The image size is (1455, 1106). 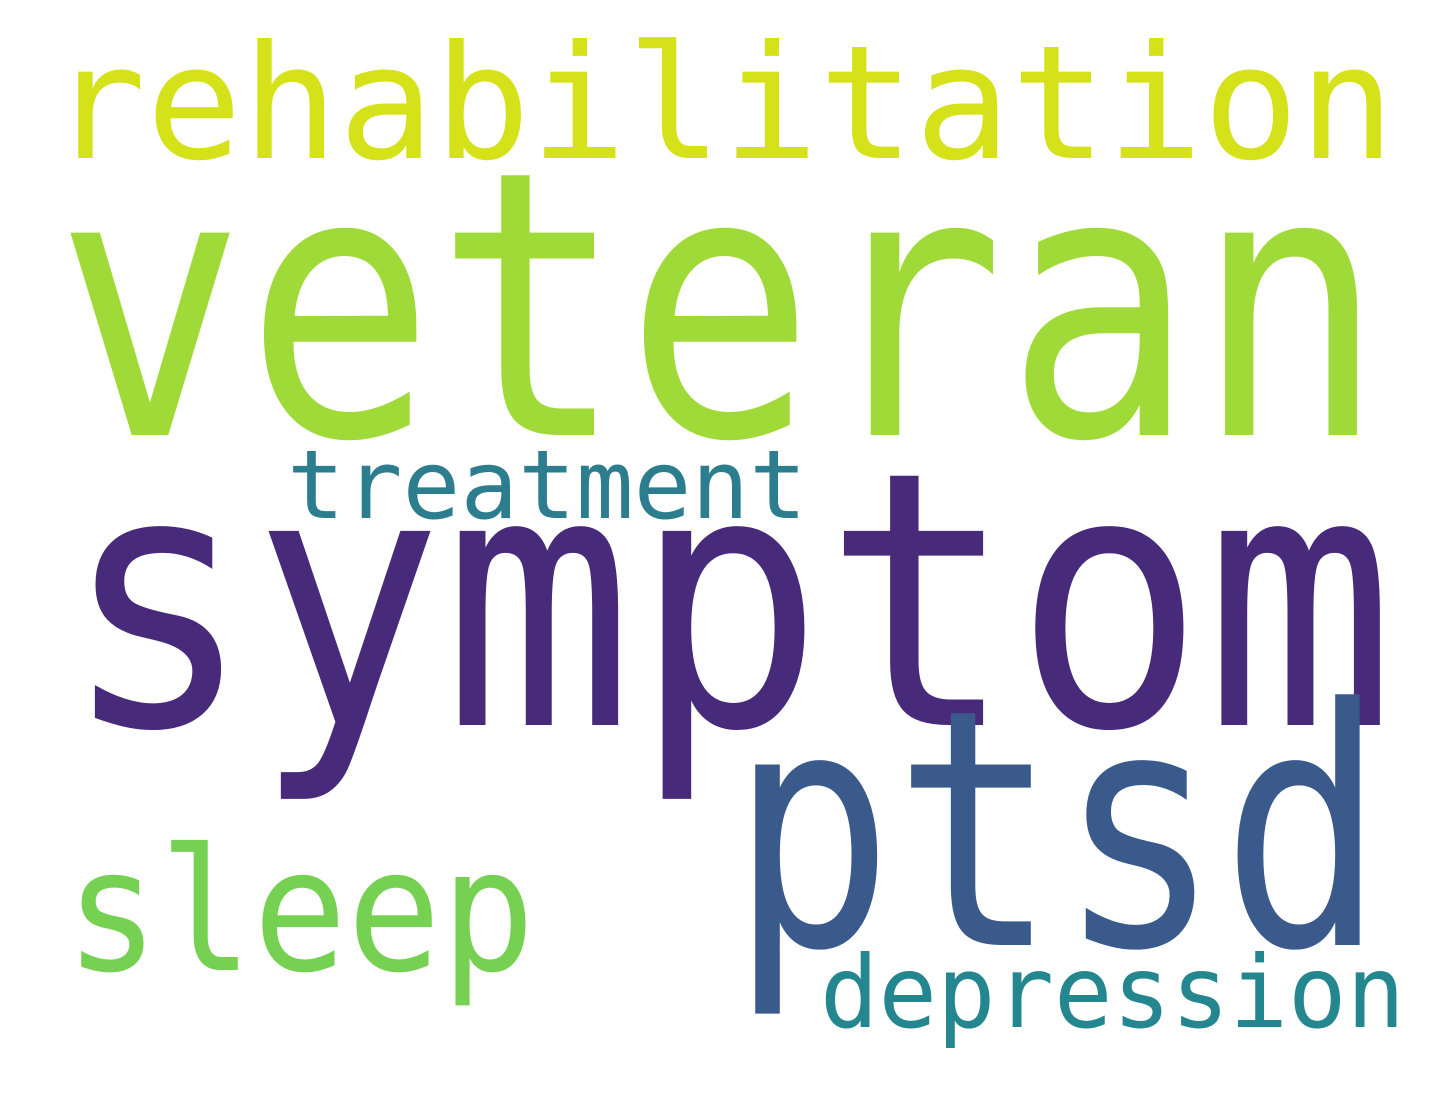 What do you see at coordinates (547, 486) in the screenshot?
I see `word-treatment: treatment` at bounding box center [547, 486].